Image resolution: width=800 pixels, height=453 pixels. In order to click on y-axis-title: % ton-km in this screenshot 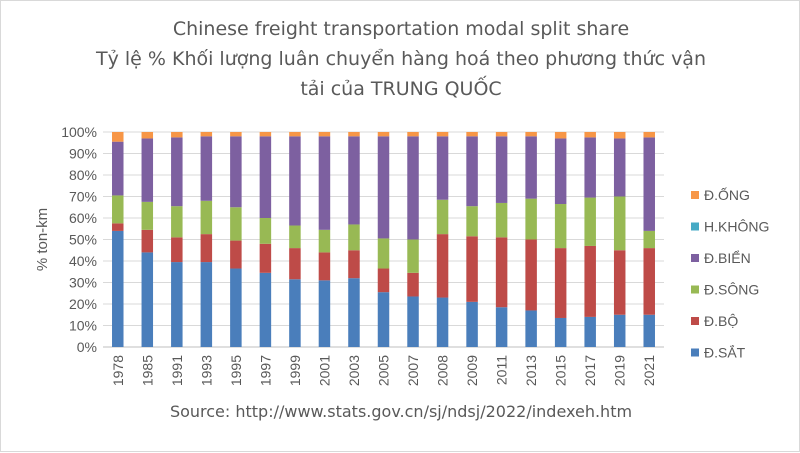, I will do `click(42, 239)`.